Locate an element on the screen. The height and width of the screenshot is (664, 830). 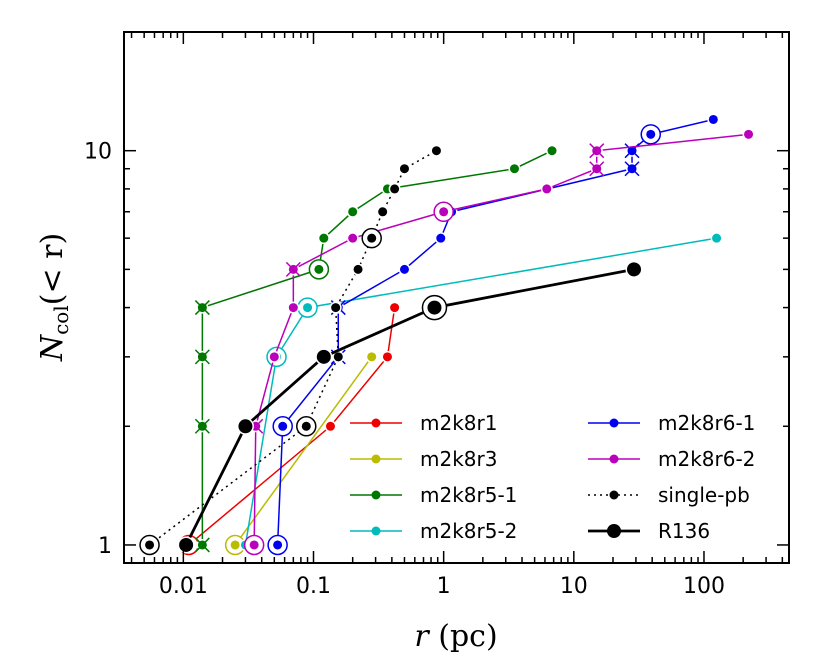
legend-label: m2k8r1 is located at coordinates (458, 423).